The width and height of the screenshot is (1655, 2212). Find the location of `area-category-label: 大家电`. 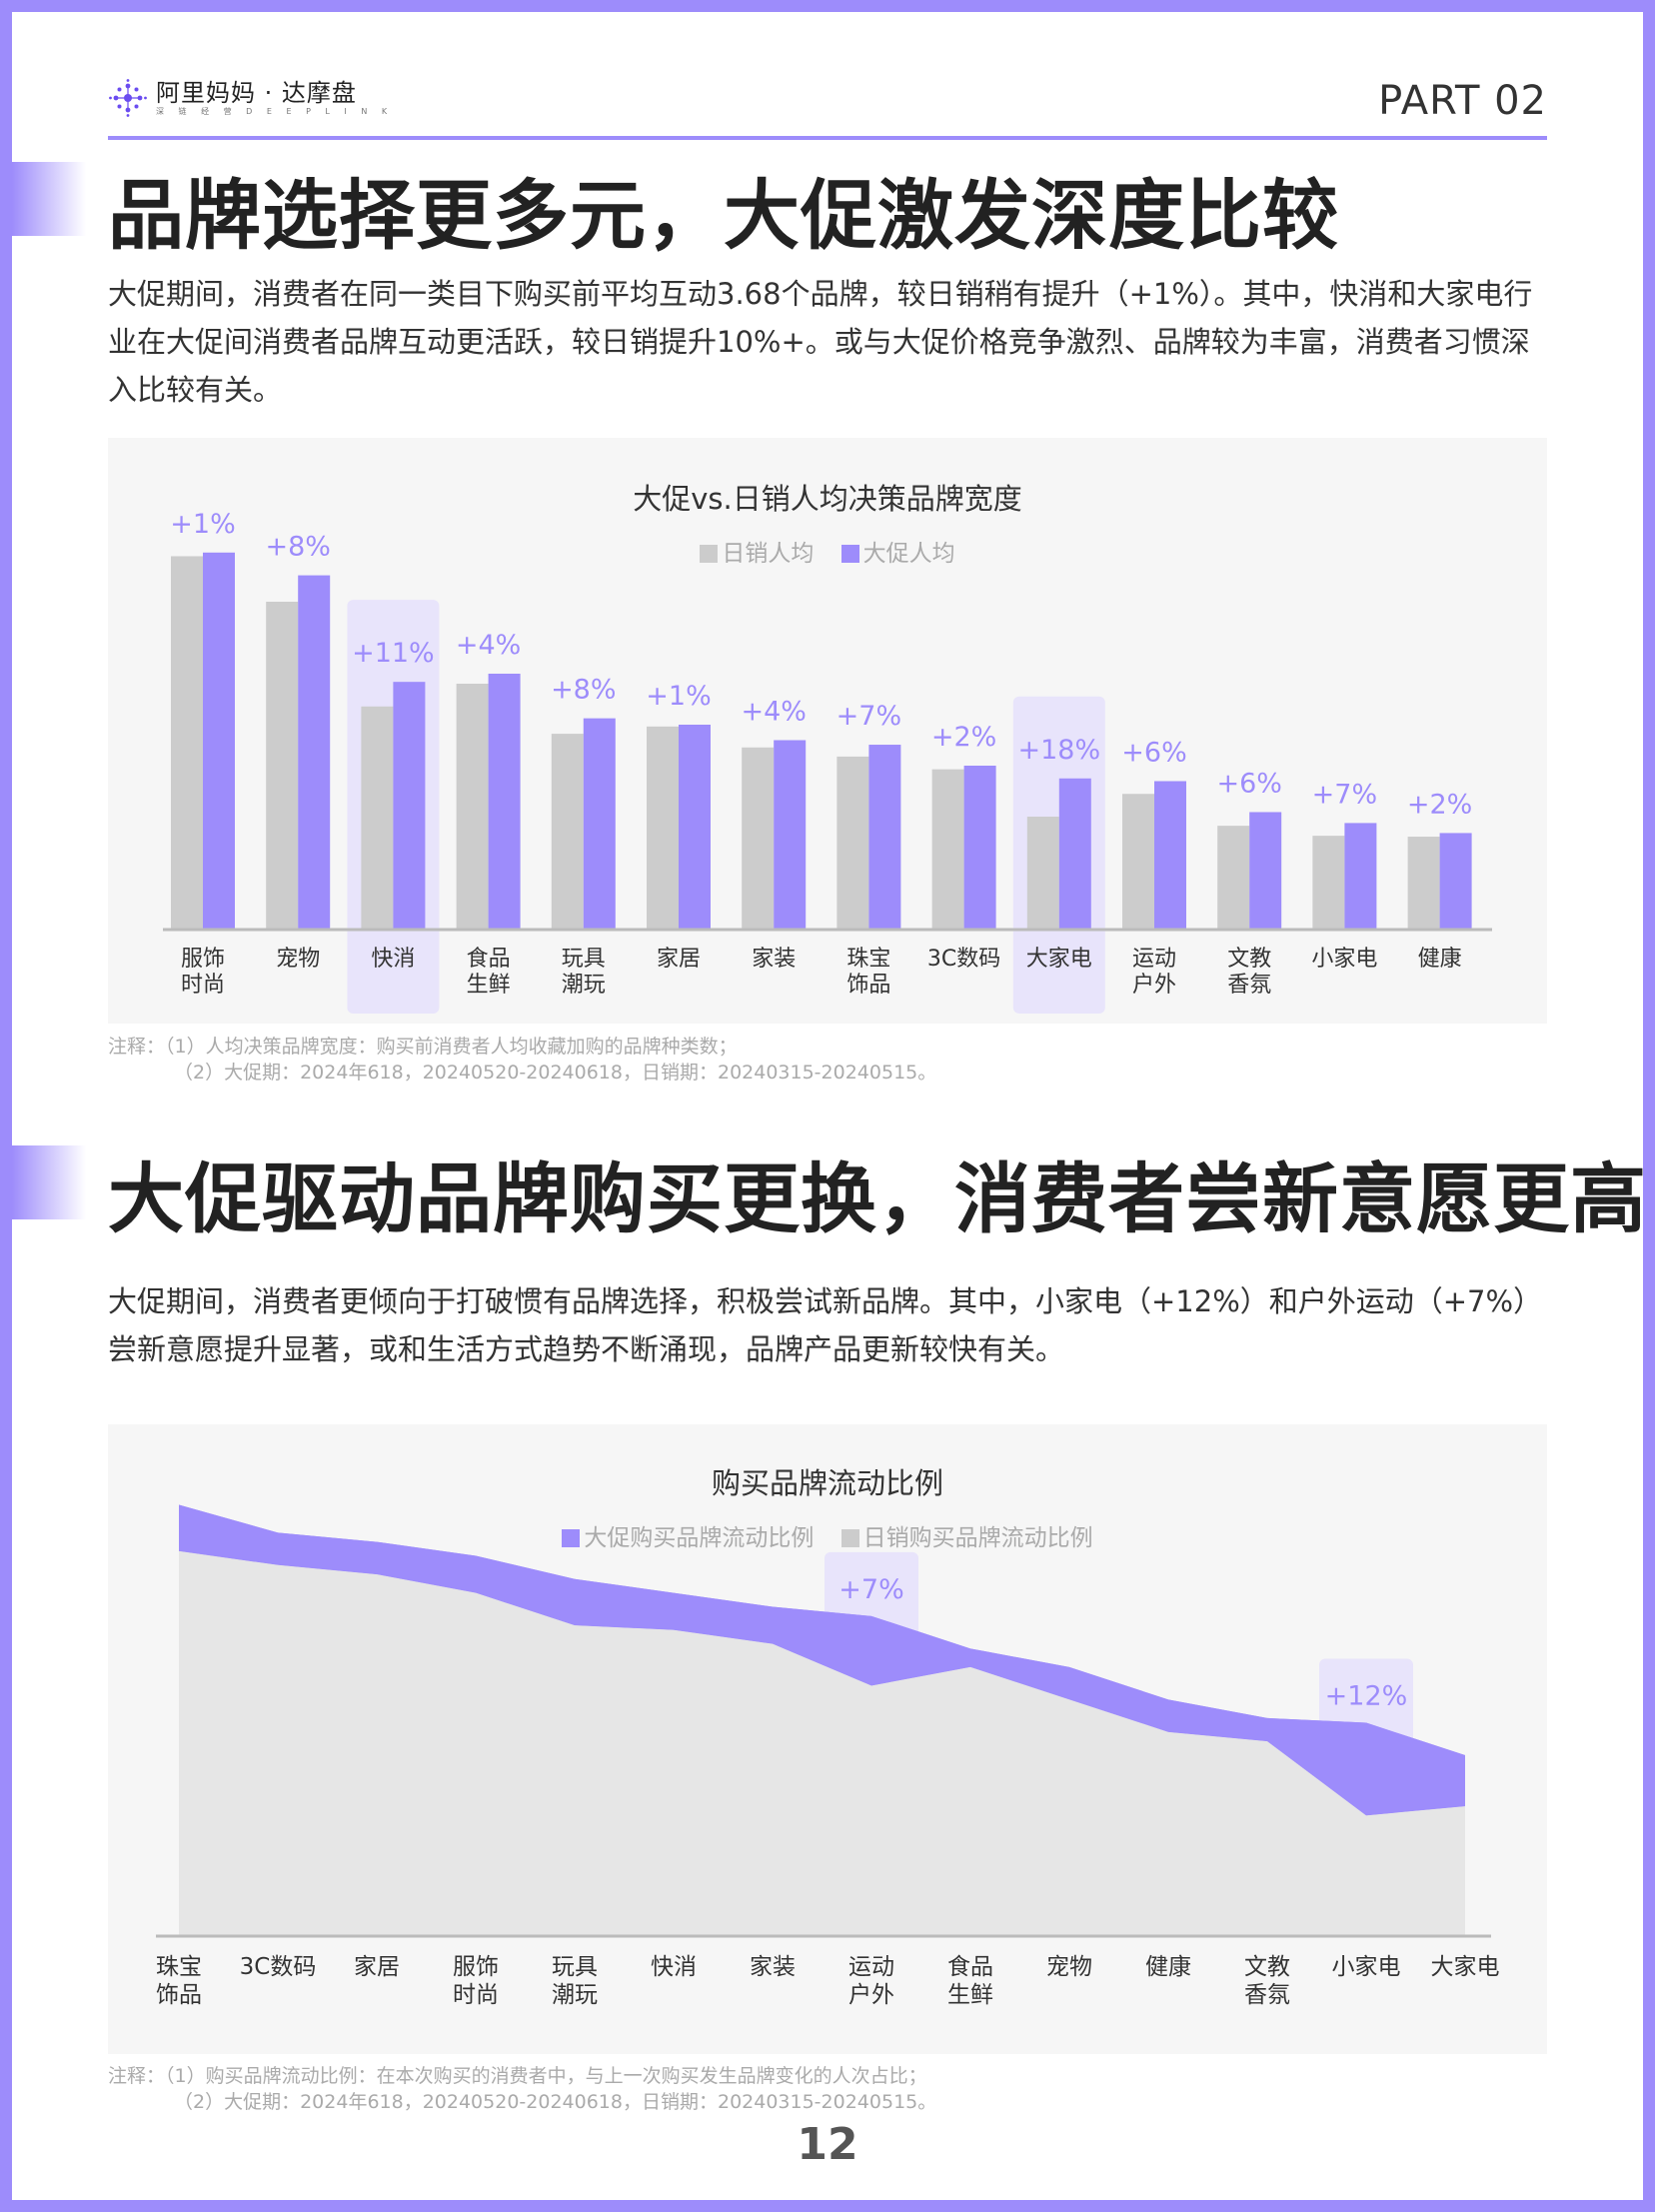

area-category-label: 大家电 is located at coordinates (1465, 1967).